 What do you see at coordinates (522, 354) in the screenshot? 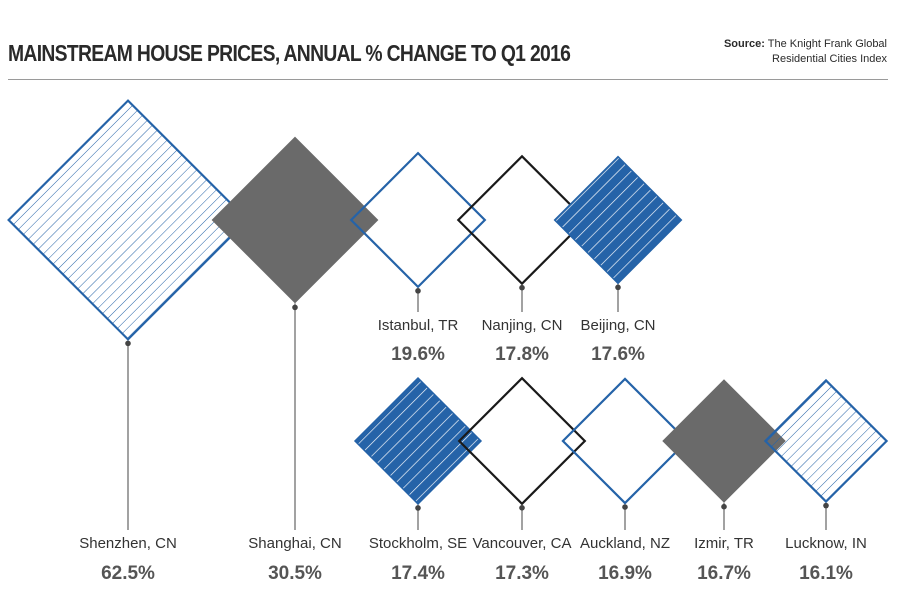
I see `value-label-nanjing-cn: 17.8%` at bounding box center [522, 354].